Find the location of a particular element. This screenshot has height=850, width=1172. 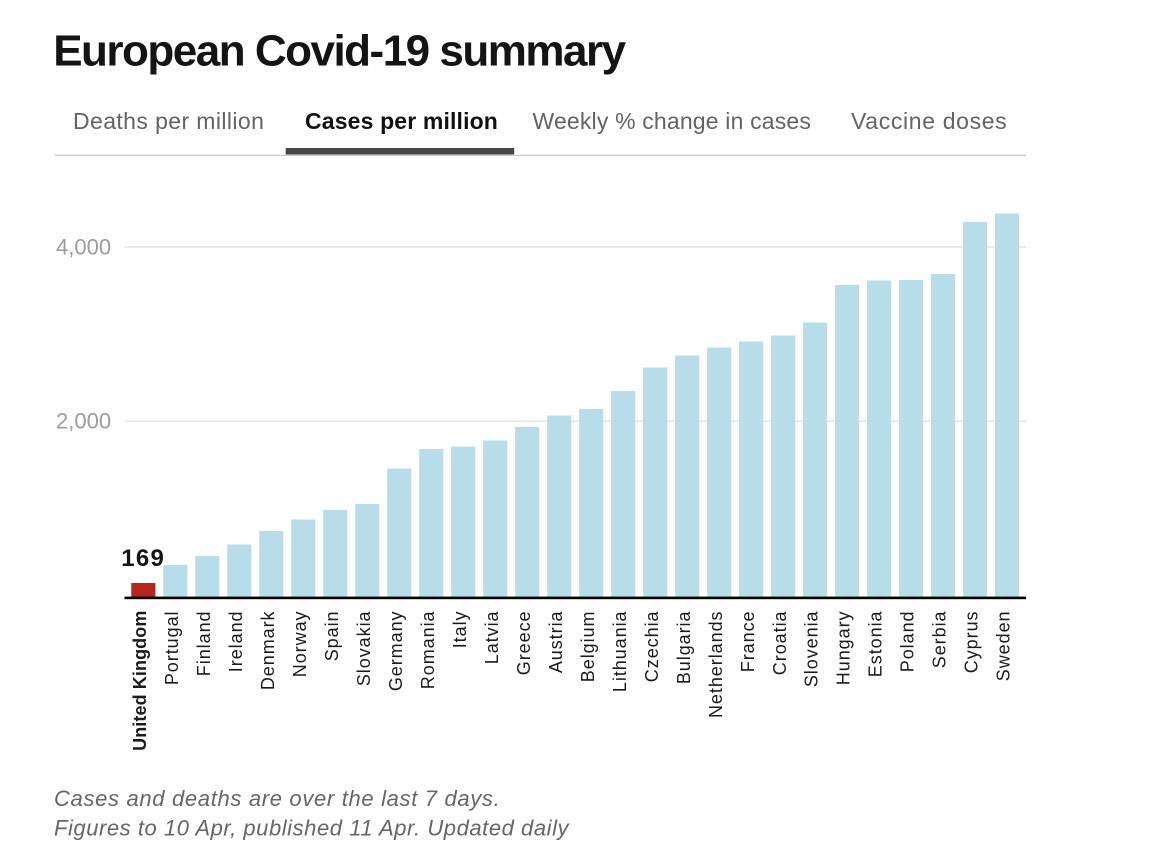

svg-text: Cyprus is located at coordinates (972, 641).